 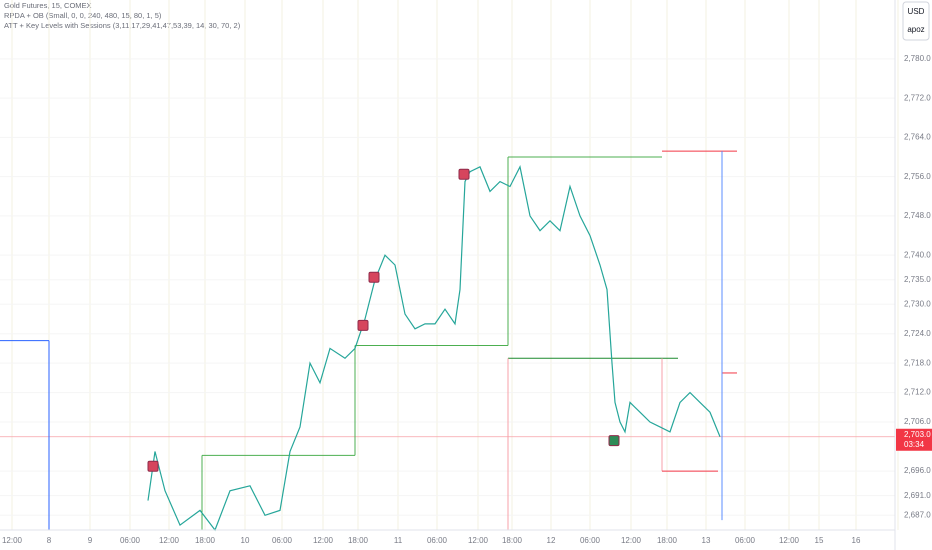 What do you see at coordinates (917, 58) in the screenshot?
I see `y-tick-label: 2,780.0` at bounding box center [917, 58].